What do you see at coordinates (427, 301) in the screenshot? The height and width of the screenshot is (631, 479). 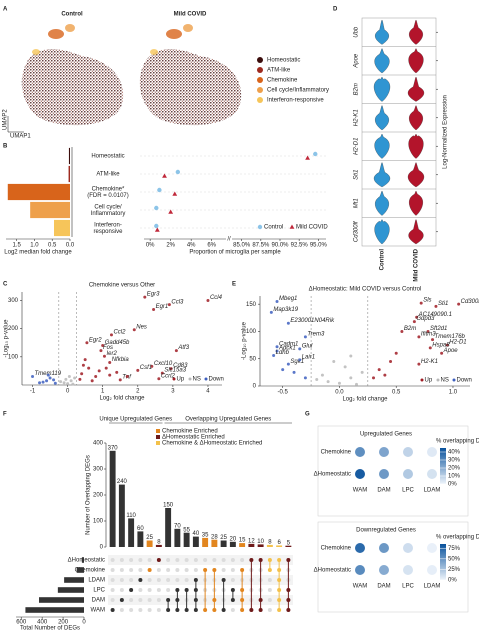 I see `gene-label: Sls` at bounding box center [427, 301].